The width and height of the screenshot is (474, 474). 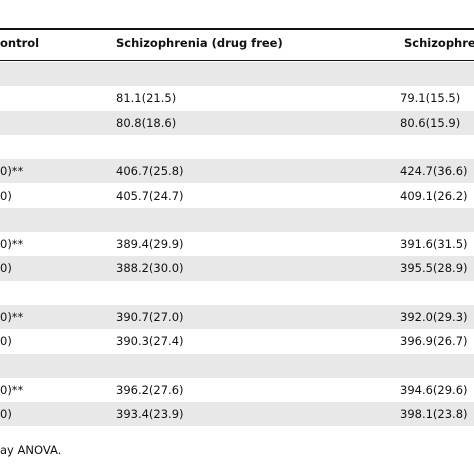 I want to click on table-cell: 406.7(25.8), so click(x=150, y=171).